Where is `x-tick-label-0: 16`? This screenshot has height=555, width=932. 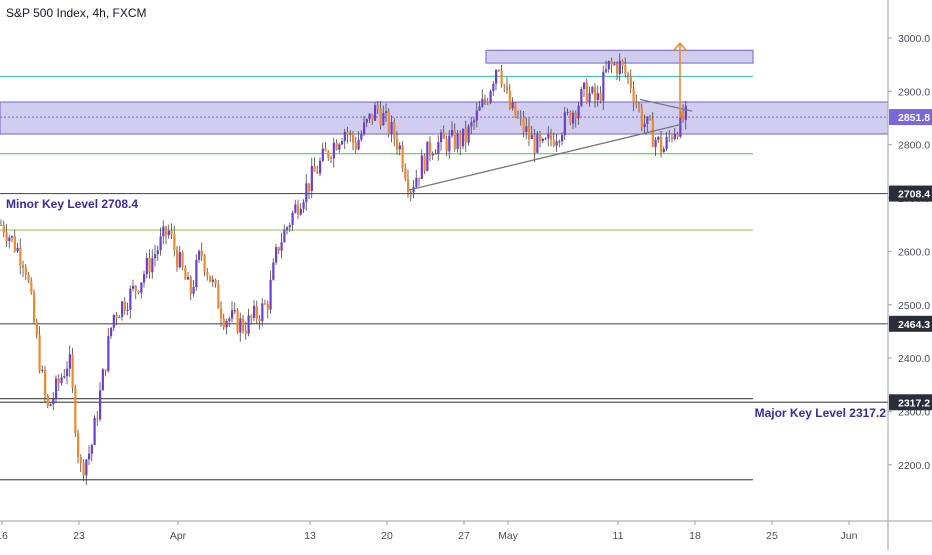 x-tick-label-0: 16 is located at coordinates (4, 536).